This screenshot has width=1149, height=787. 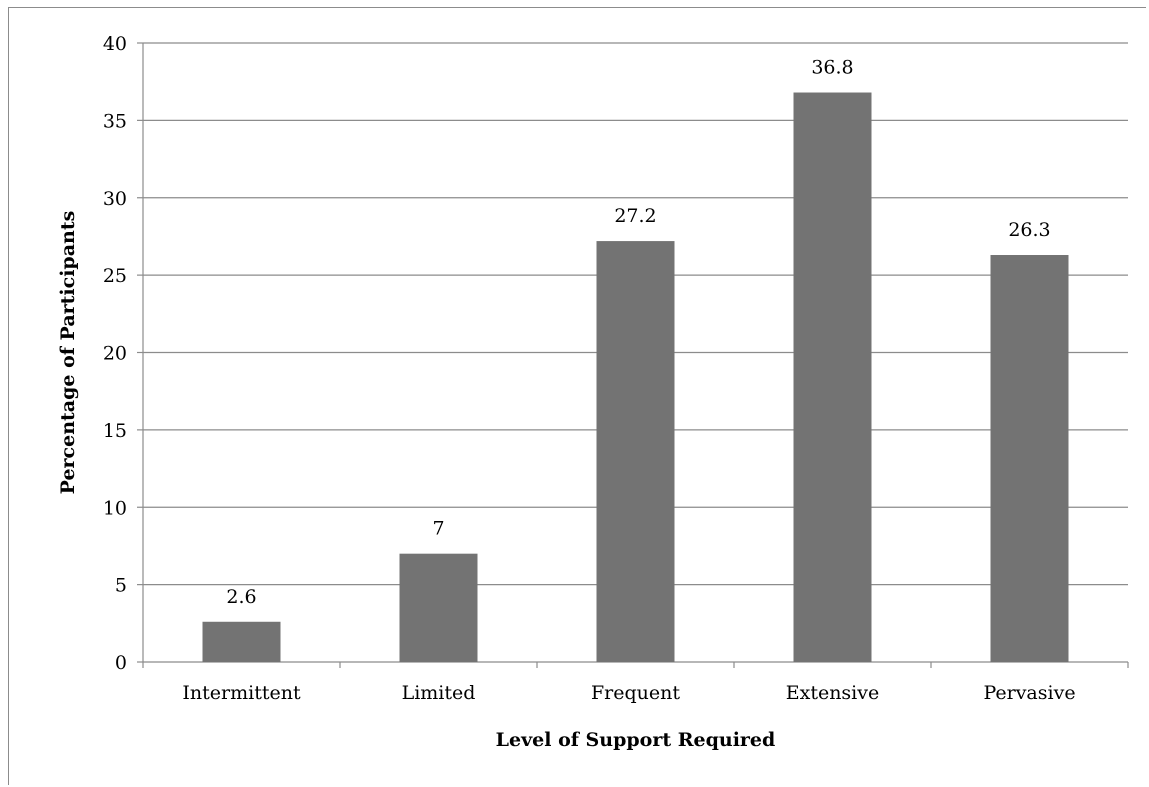 What do you see at coordinates (832, 68) in the screenshot?
I see `data-label-extensive: 36.8` at bounding box center [832, 68].